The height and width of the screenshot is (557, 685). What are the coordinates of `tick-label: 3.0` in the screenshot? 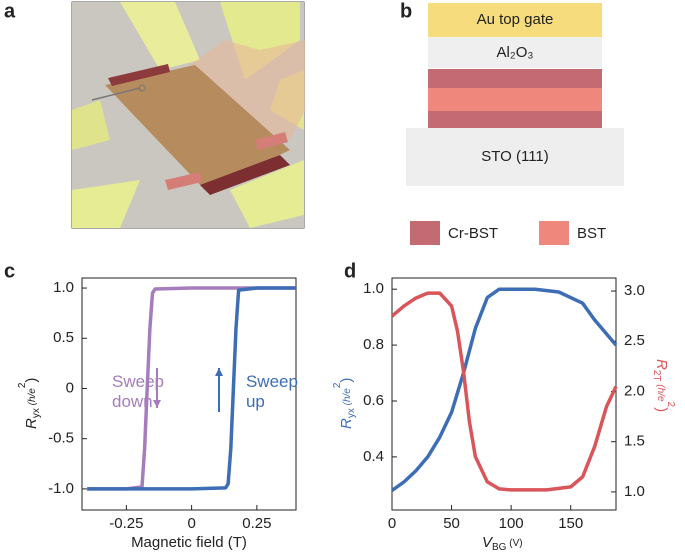 It's located at (634, 290).